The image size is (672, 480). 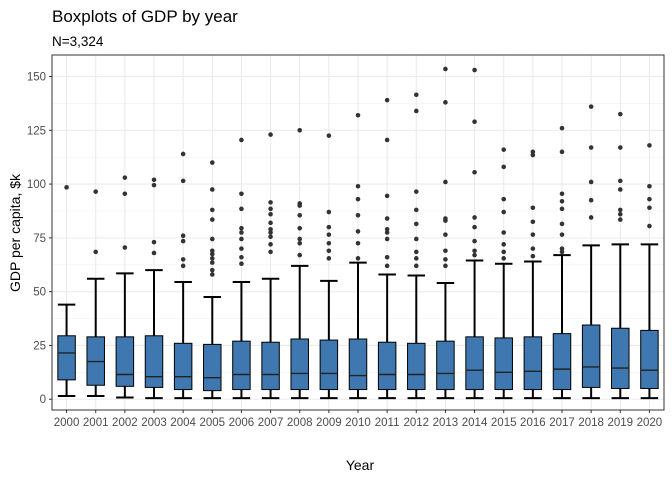 What do you see at coordinates (329, 423) in the screenshot?
I see `x-tick-label: 2009` at bounding box center [329, 423].